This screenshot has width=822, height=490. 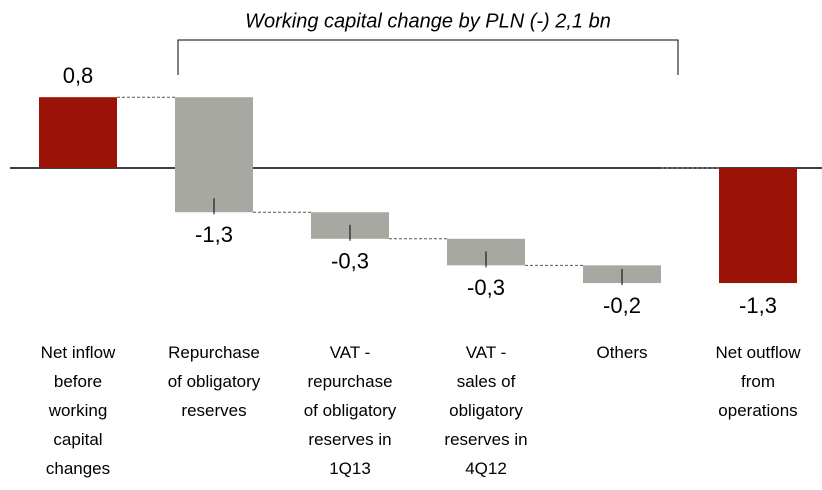 I want to click on category-label: Repurchase of obligatory reserves, so click(x=214, y=381).